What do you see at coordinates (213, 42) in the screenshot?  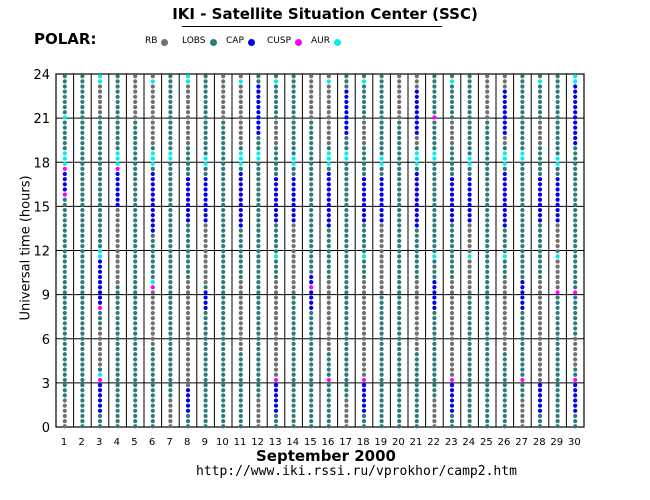 I see `legend-swatch-lobs` at bounding box center [213, 42].